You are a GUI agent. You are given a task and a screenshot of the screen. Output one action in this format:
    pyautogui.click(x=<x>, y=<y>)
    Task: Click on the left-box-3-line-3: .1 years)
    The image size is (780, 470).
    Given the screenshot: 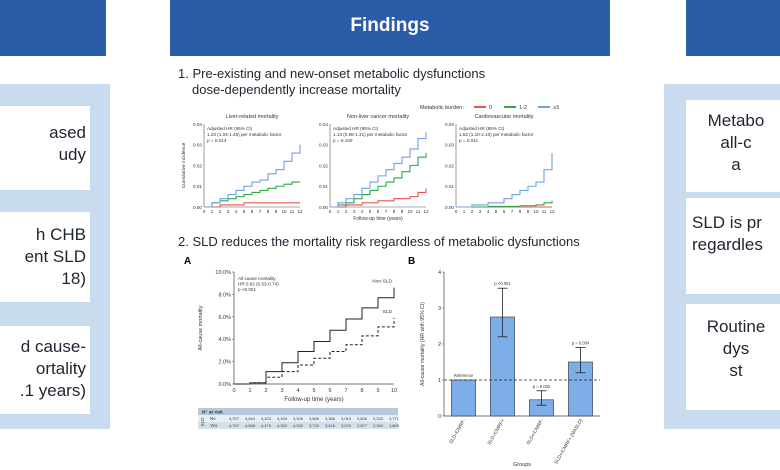 What is the action you would take?
    pyautogui.click(x=52, y=390)
    